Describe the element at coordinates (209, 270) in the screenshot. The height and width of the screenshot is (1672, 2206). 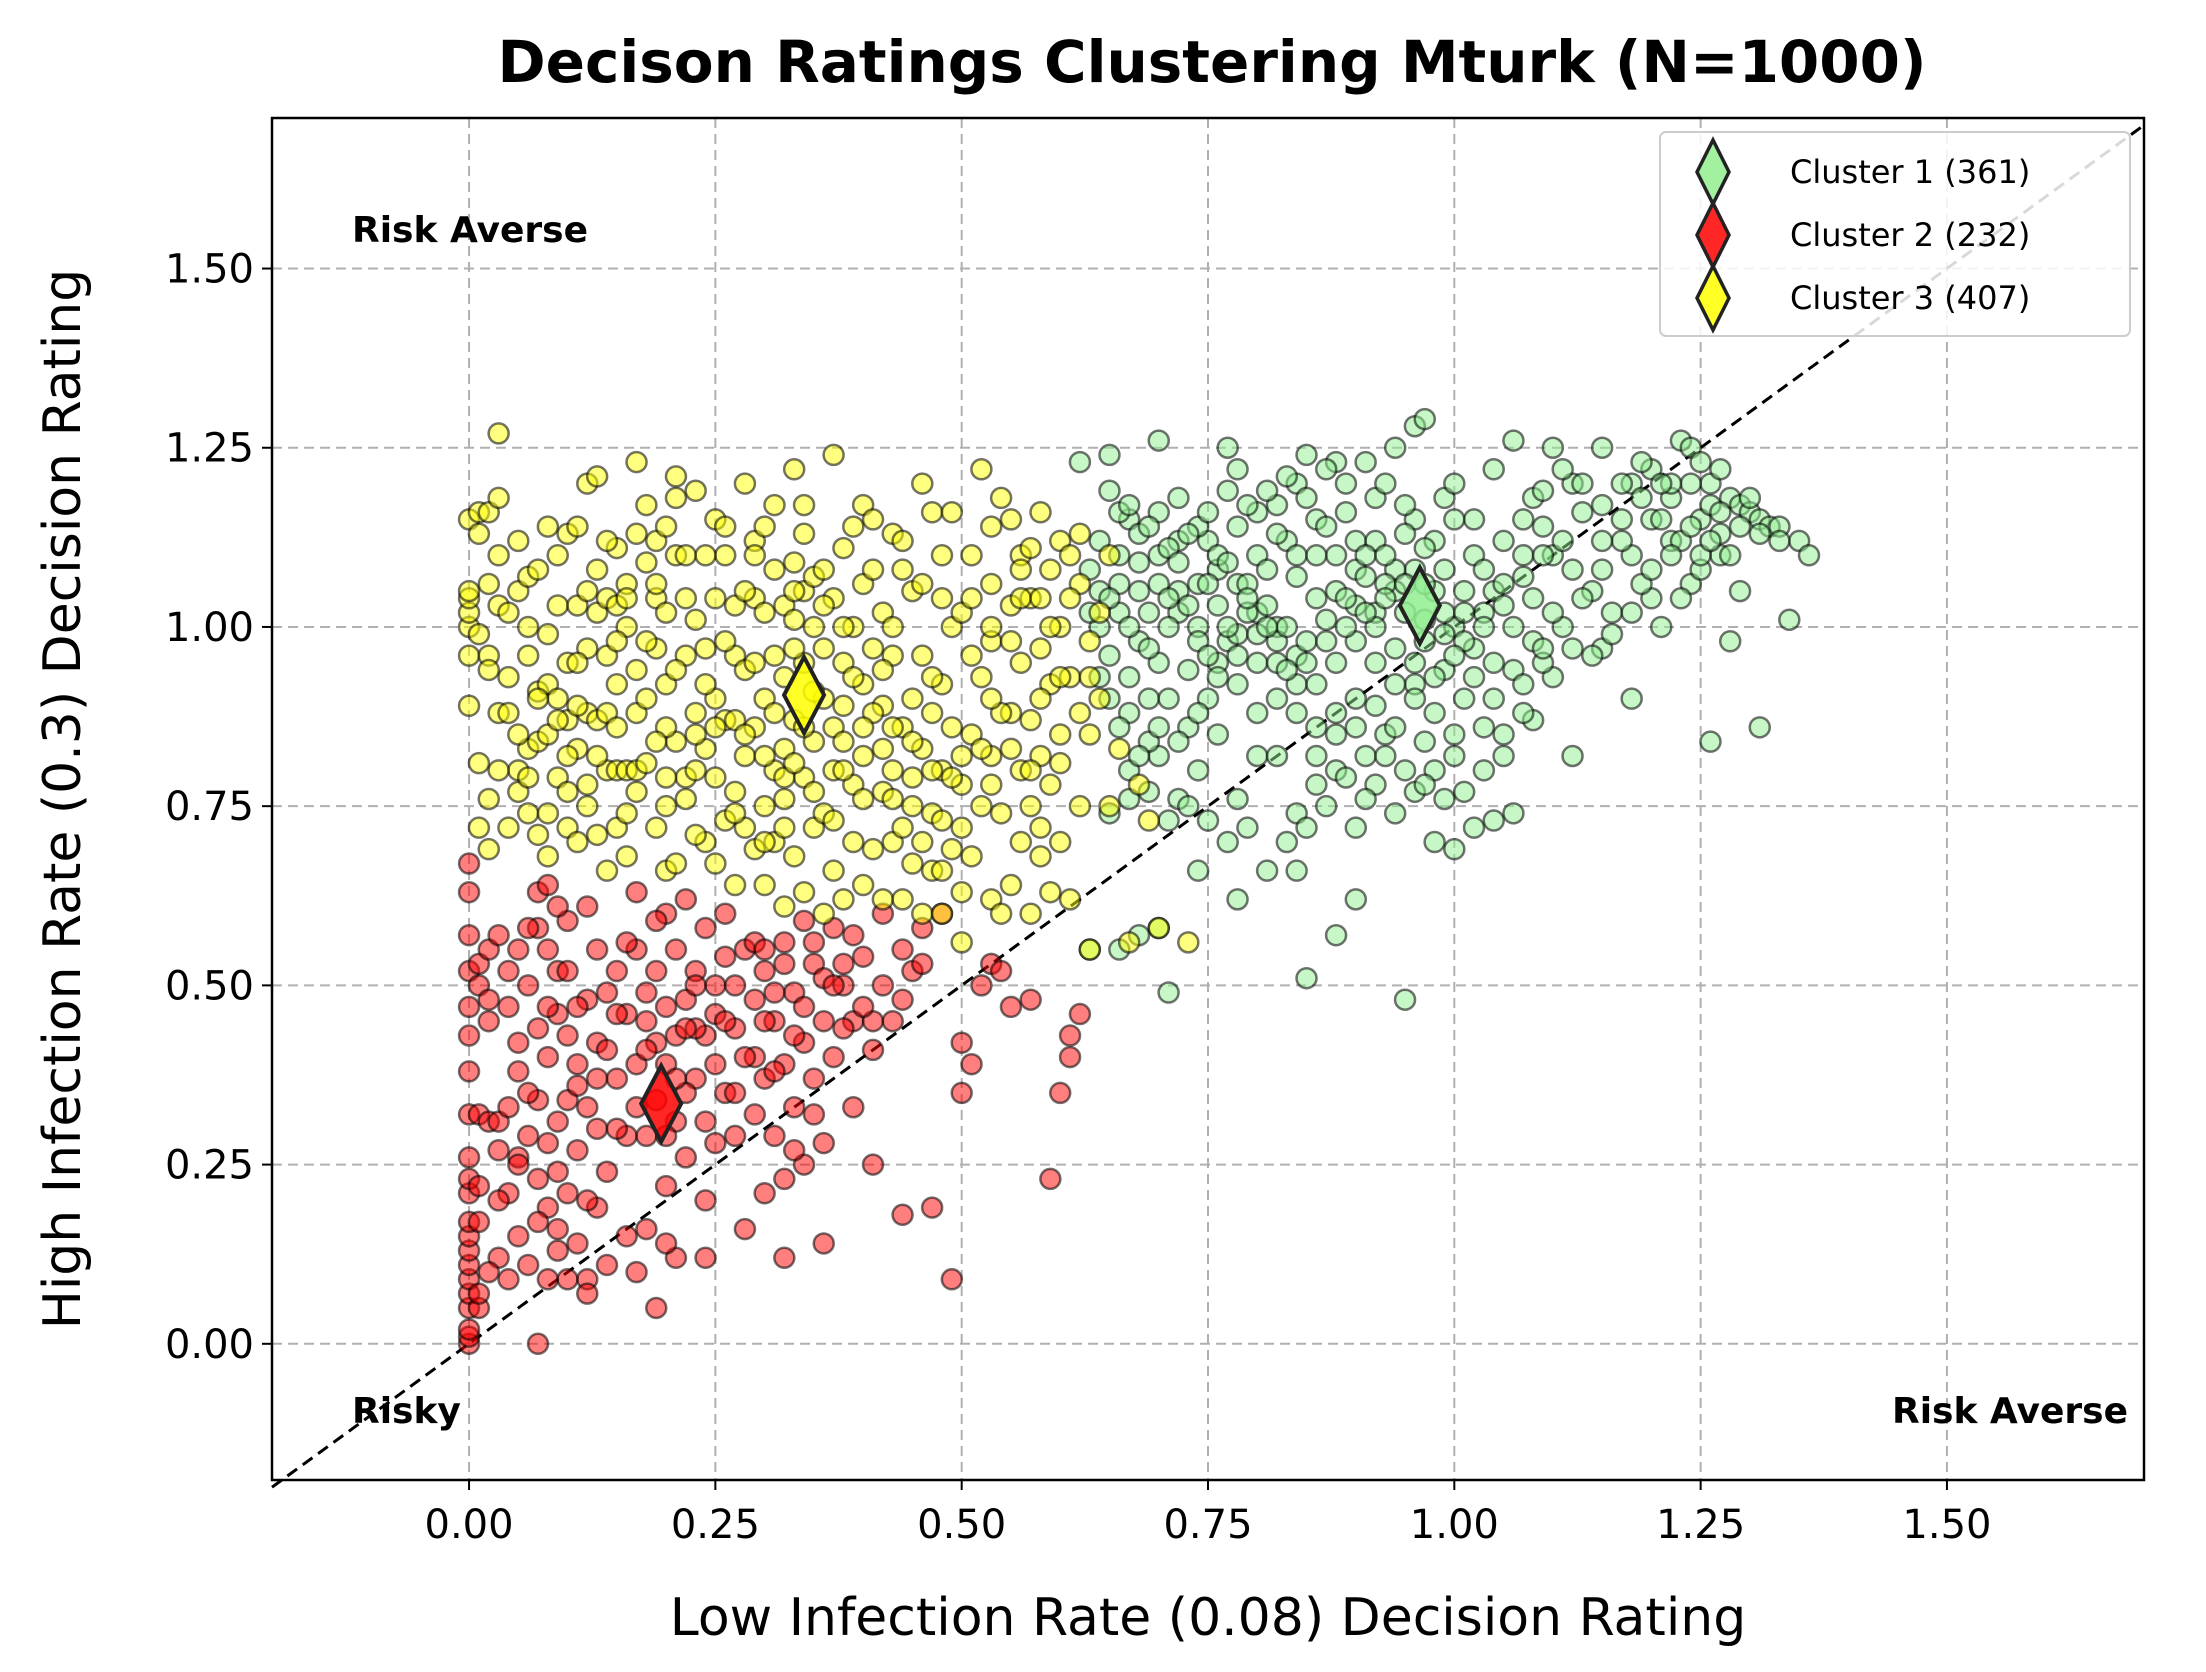
I see `y-tick-label: 1.50` at that location.